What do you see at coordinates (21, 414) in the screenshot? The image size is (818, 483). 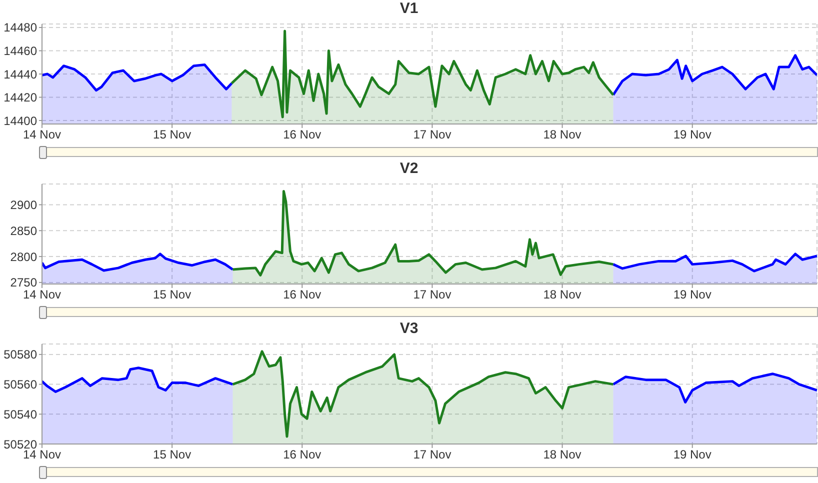 I see `y-tick-label: 50540` at bounding box center [21, 414].